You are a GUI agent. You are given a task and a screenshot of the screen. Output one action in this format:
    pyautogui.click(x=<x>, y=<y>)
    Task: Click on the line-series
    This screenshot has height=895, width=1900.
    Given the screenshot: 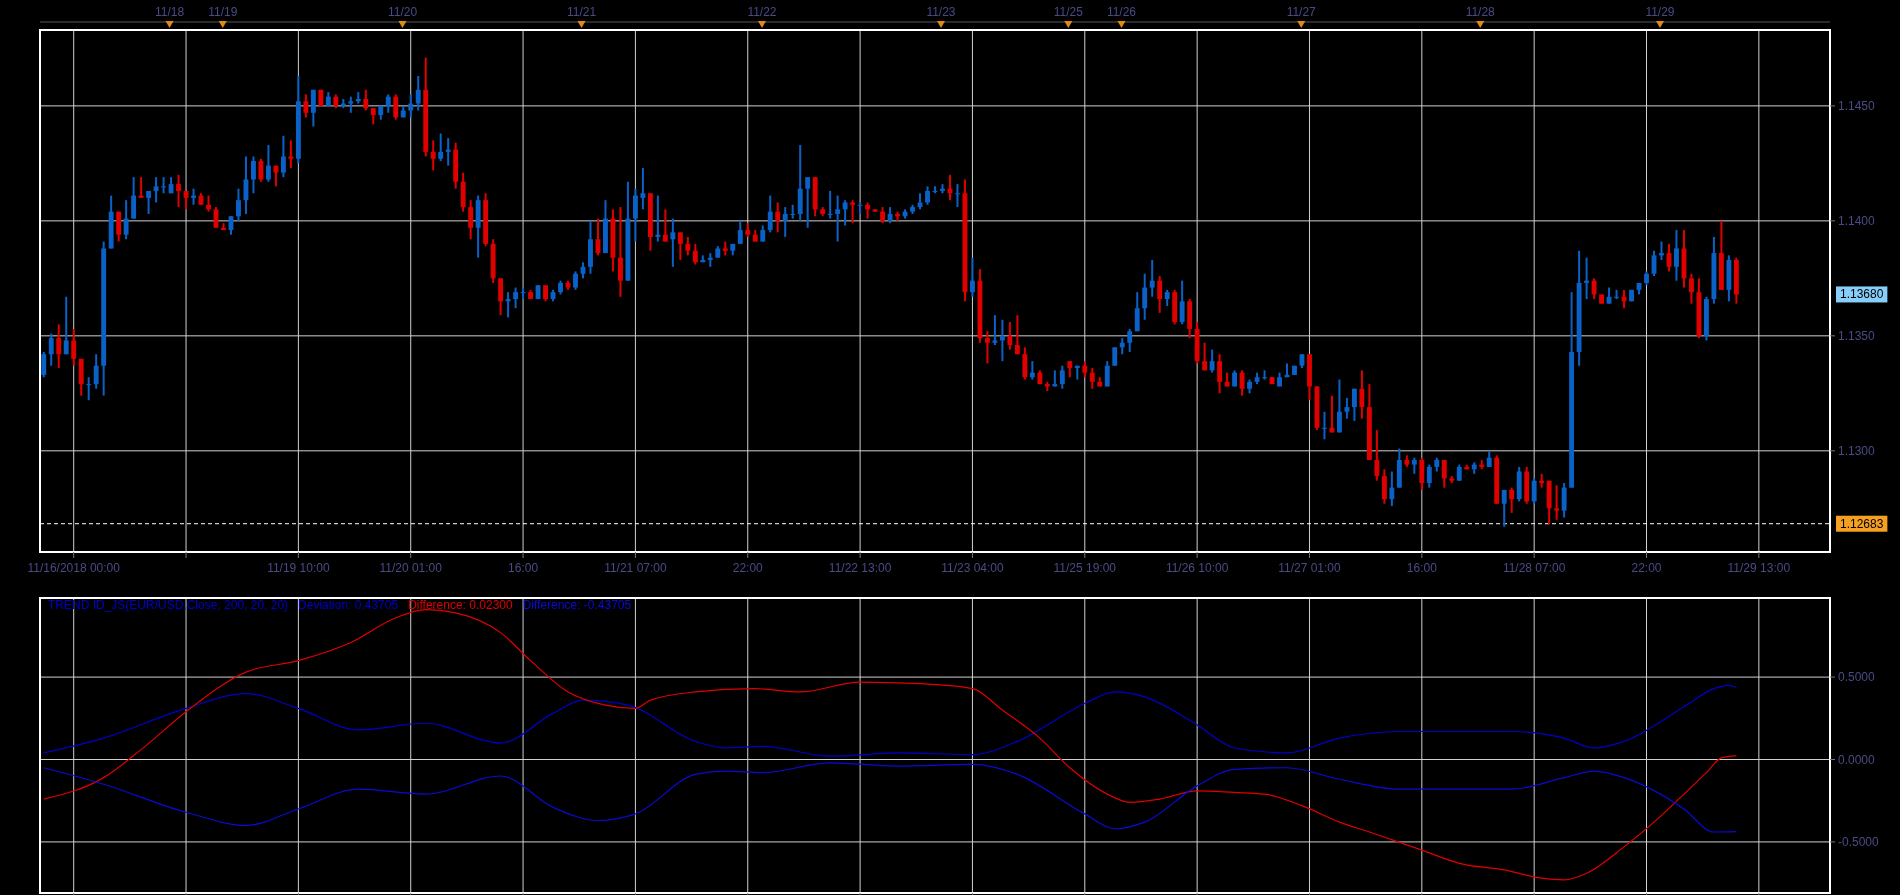 What is the action you would take?
    pyautogui.click(x=890, y=797)
    